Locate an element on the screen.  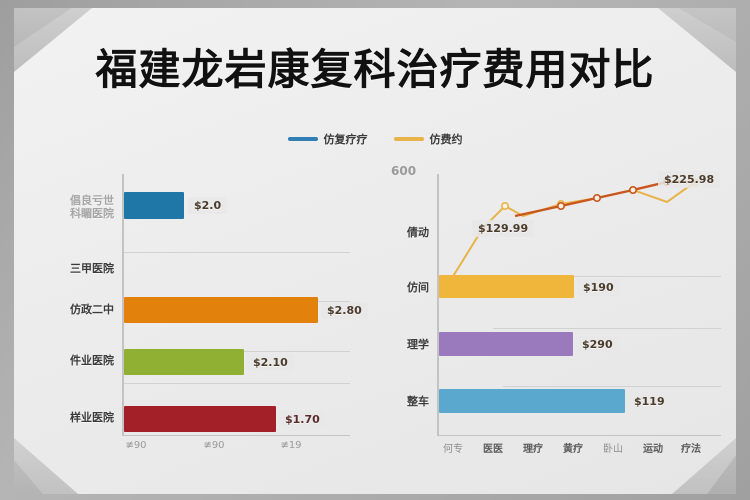
left-x-tick-2: ≢19 is located at coordinates (291, 445).